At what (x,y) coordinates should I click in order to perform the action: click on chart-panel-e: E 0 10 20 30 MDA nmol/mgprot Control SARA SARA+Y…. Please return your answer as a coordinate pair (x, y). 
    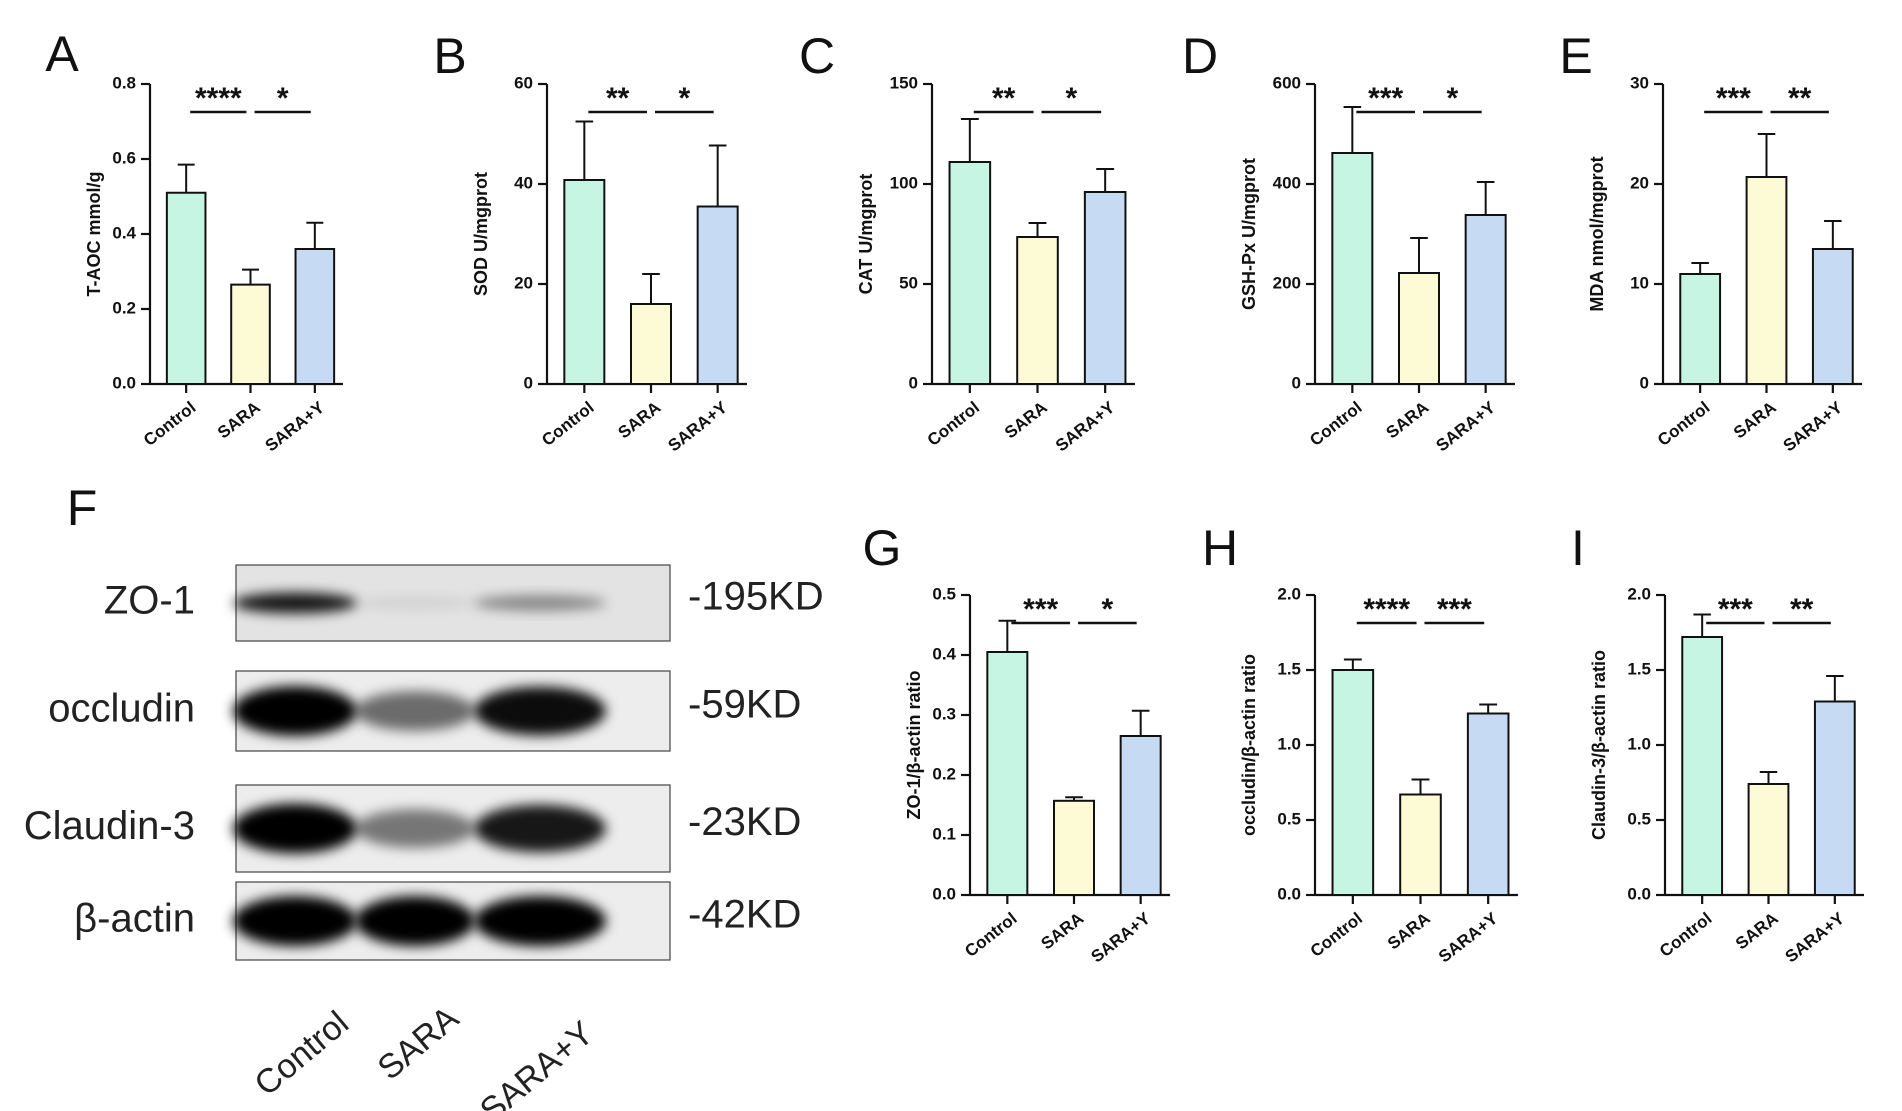
    Looking at the image, I should click on (1710, 241).